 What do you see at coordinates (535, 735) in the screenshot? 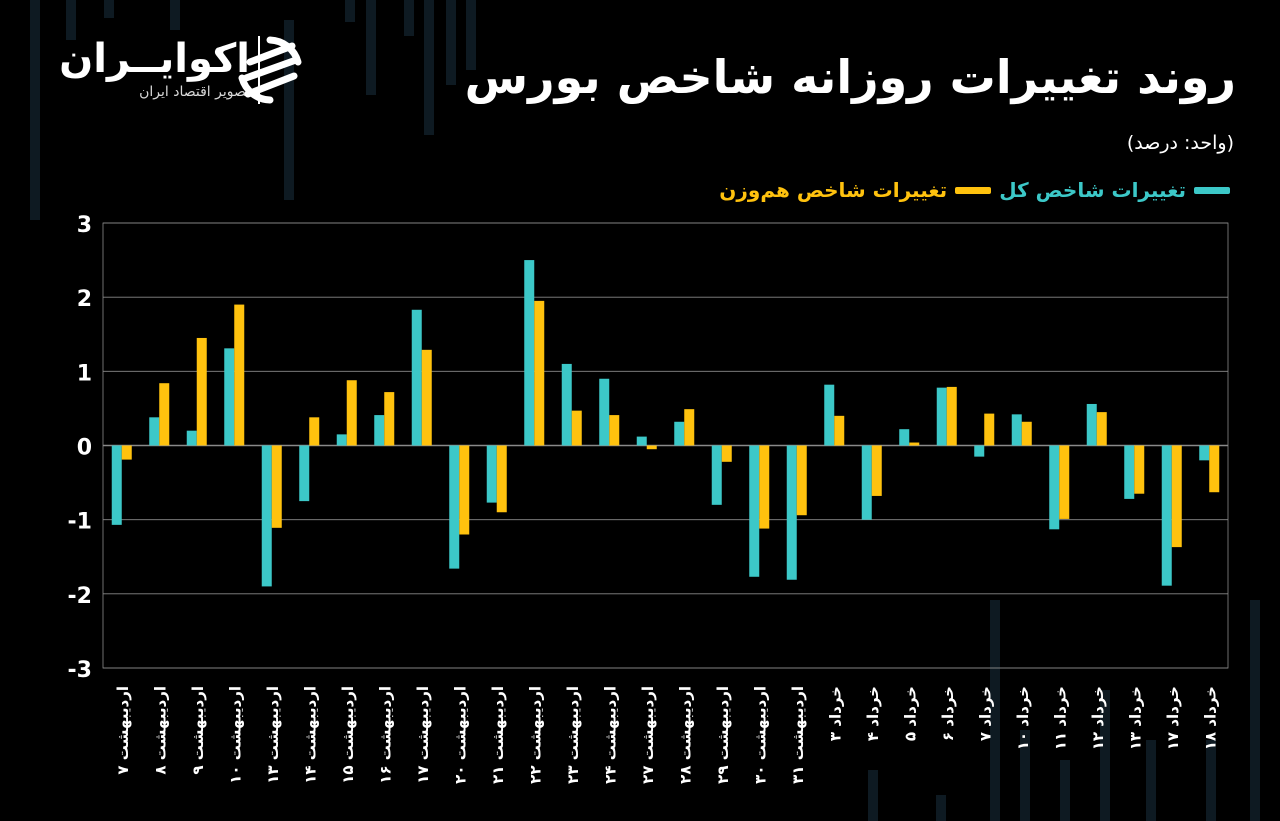
I see `x-tick-label: ۲۲ اردیبهشت` at bounding box center [535, 735].